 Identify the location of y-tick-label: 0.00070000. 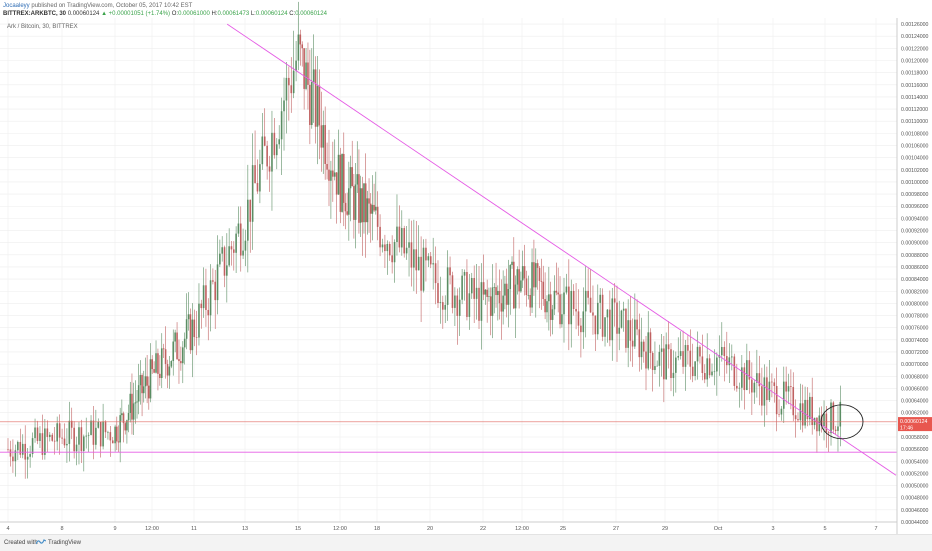
(915, 365).